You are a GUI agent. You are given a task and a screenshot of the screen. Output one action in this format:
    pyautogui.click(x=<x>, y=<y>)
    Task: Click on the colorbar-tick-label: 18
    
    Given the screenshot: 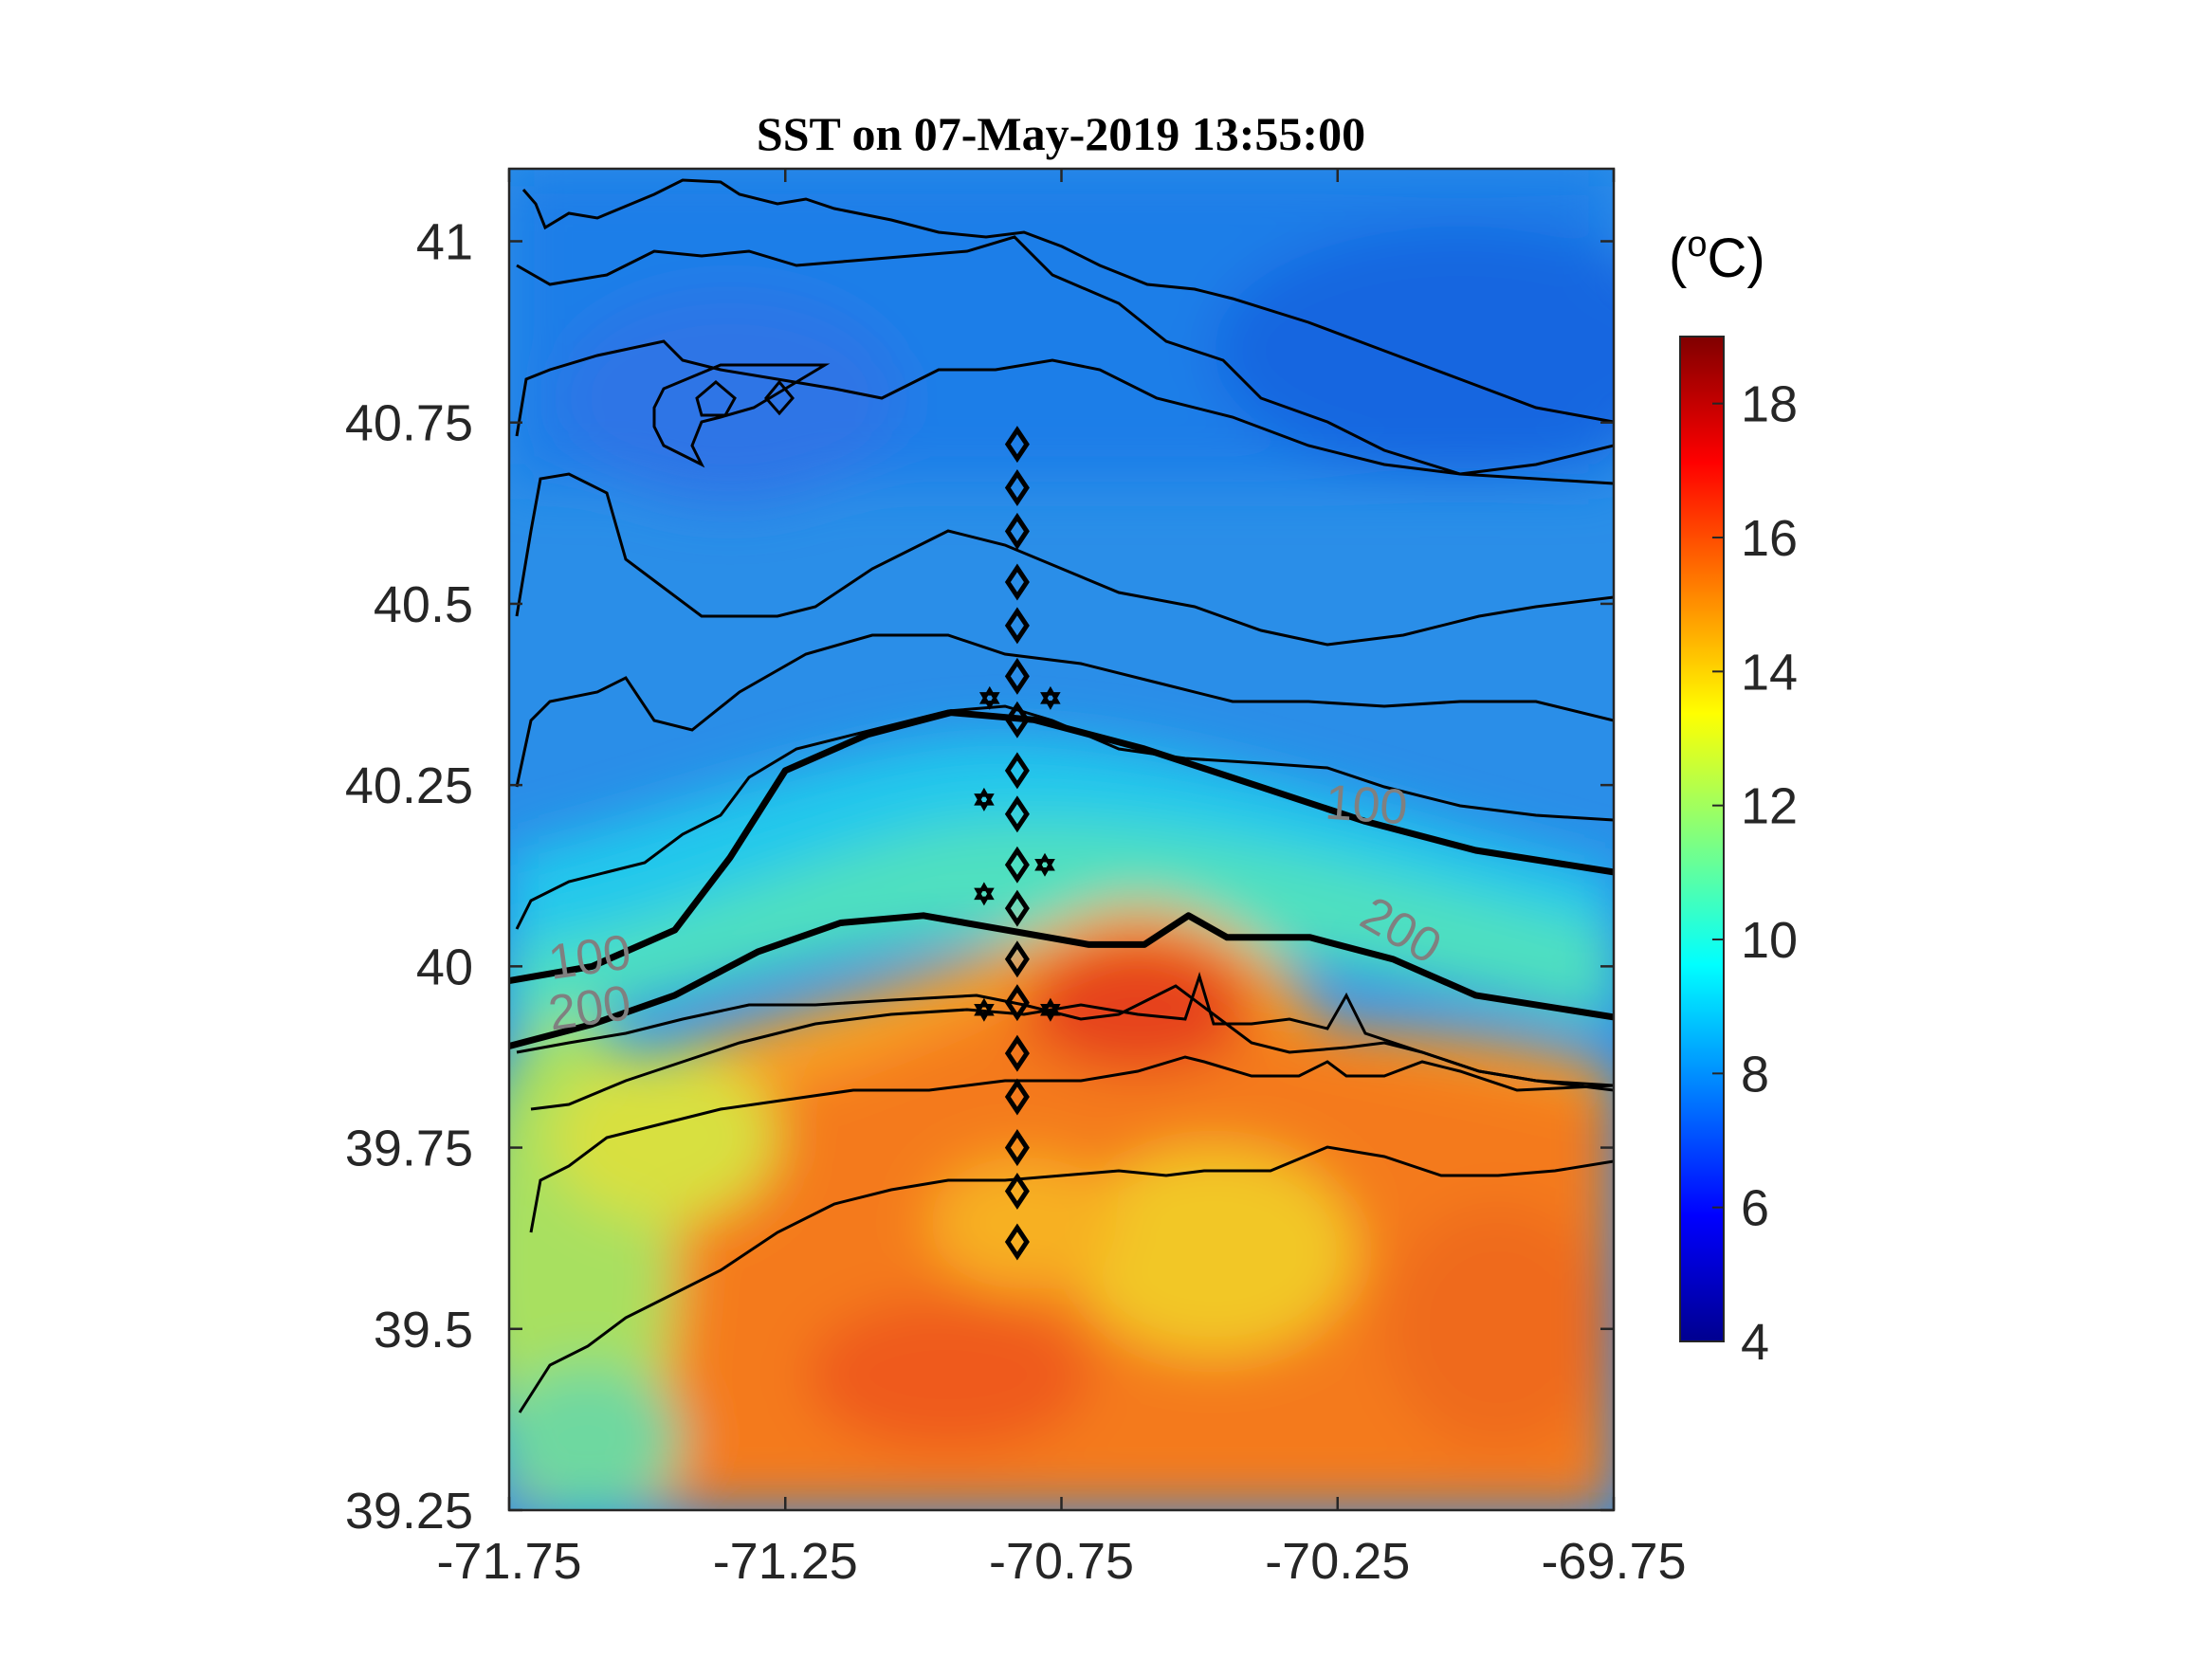 What is the action you would take?
    pyautogui.click(x=1769, y=404)
    